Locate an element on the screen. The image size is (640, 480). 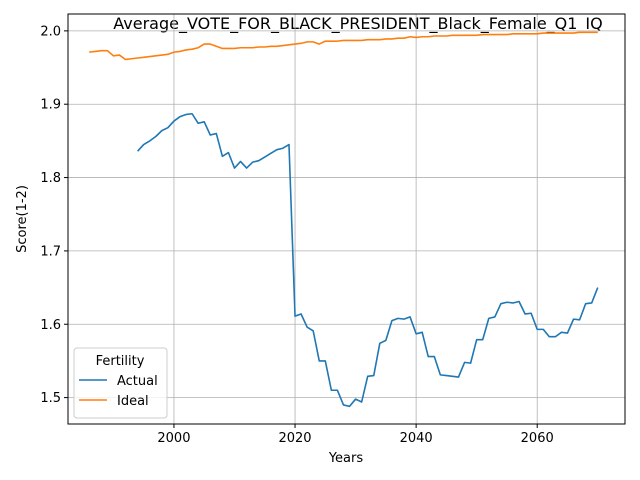
series-line-ideal is located at coordinates (343, 46).